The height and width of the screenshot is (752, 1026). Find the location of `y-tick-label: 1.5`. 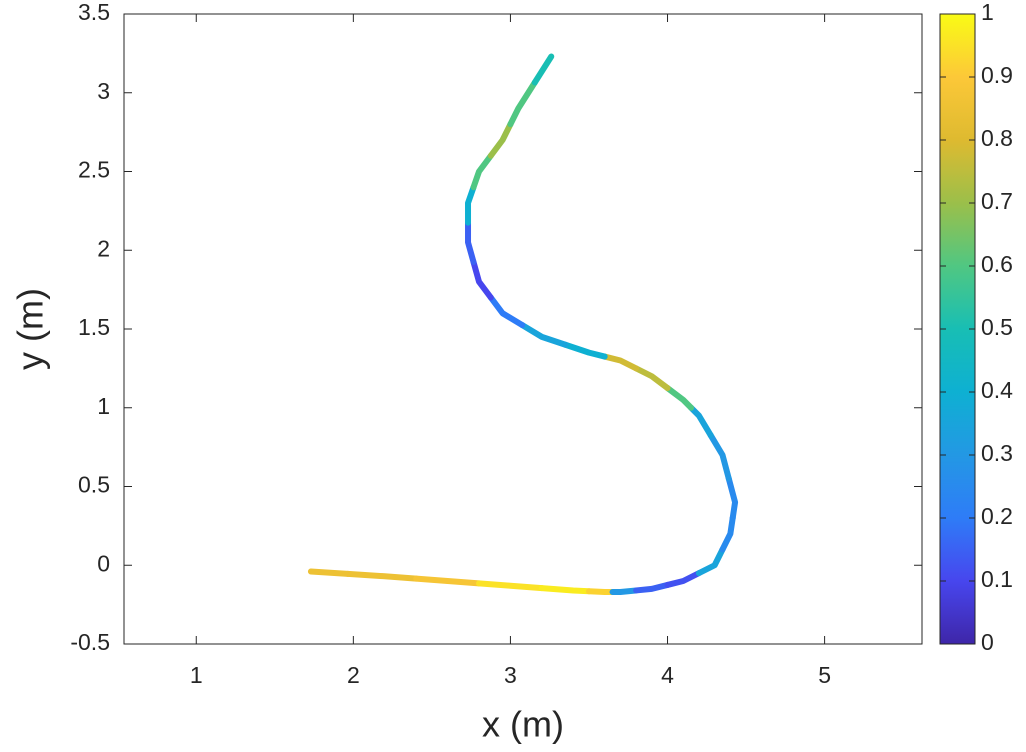

y-tick-label: 1.5 is located at coordinates (94, 327).